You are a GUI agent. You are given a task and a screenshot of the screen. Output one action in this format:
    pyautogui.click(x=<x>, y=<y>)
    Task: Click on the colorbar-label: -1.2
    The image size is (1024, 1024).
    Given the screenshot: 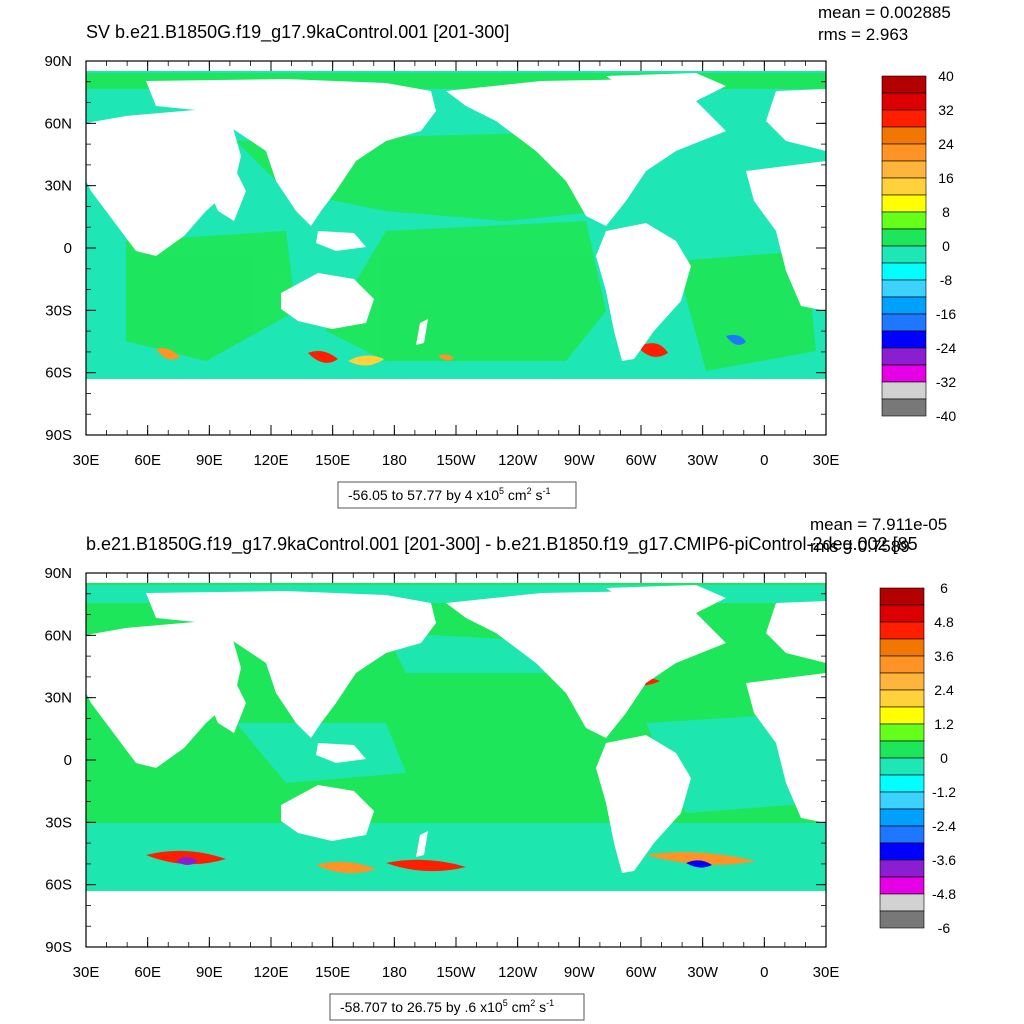 What is the action you would take?
    pyautogui.click(x=944, y=792)
    